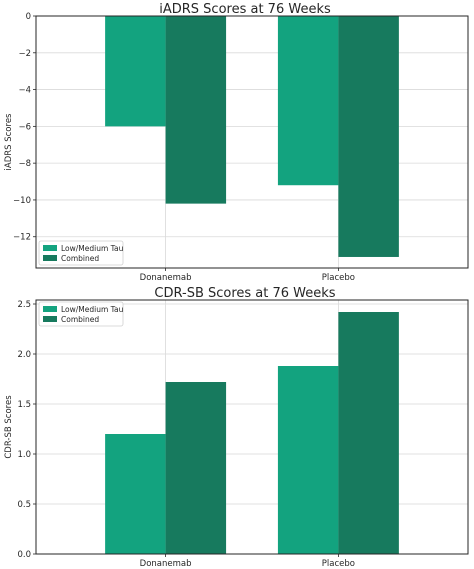  What do you see at coordinates (28, 17) in the screenshot?
I see `y-tick-label: 0` at bounding box center [28, 17].